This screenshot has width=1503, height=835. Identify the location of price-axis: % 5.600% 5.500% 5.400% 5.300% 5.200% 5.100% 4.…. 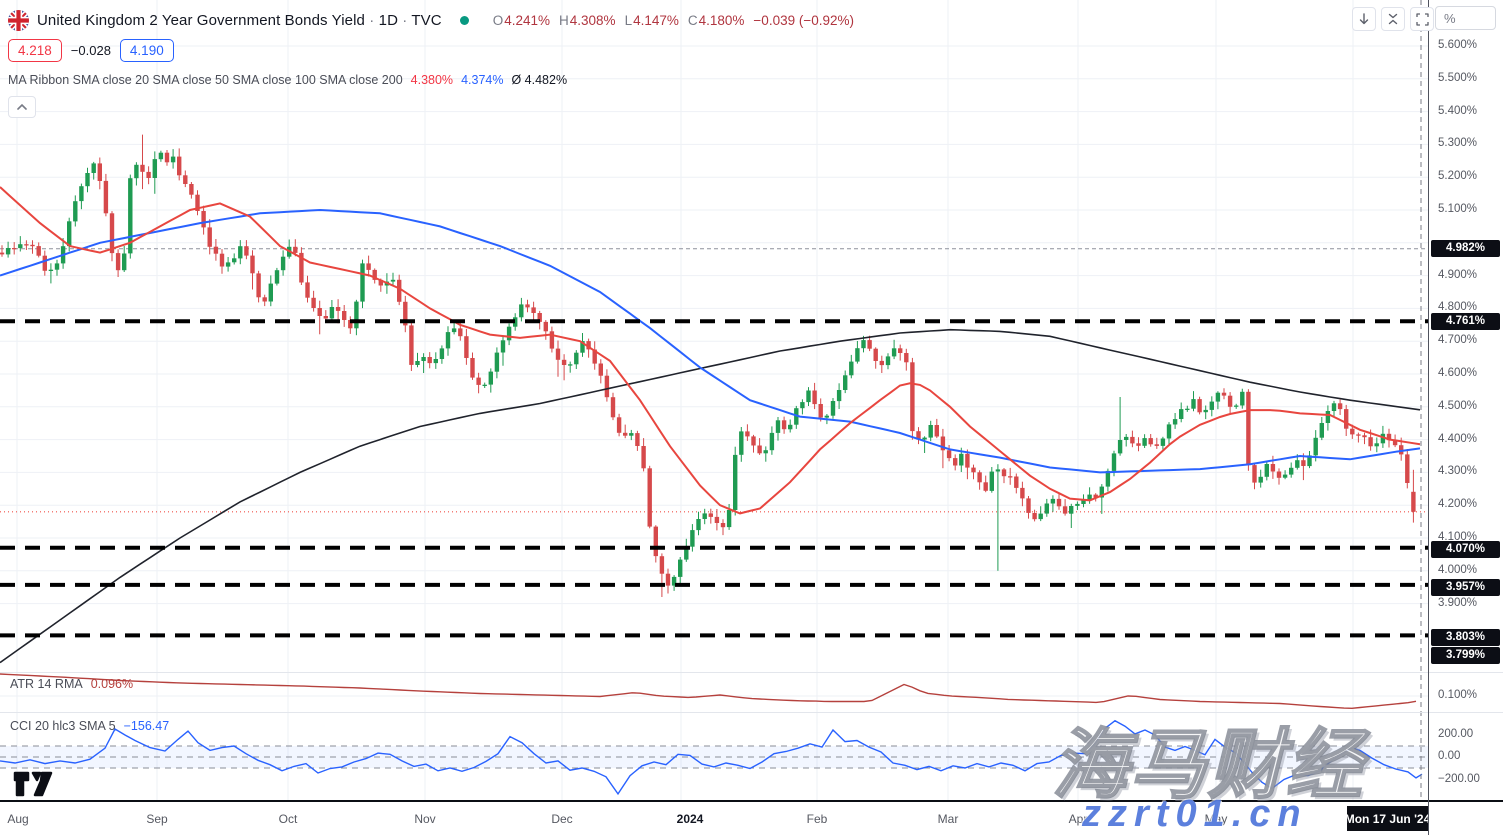
(1465, 401).